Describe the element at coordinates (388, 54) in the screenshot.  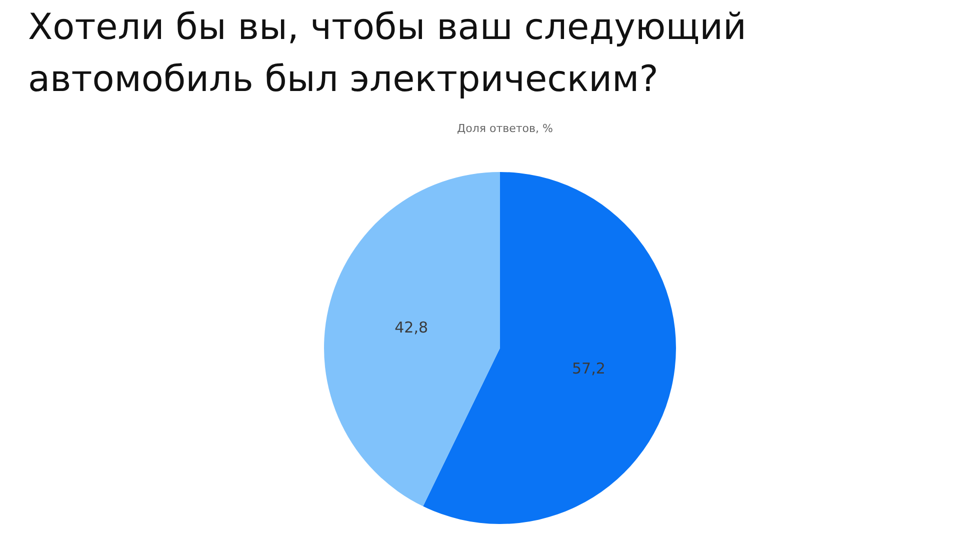
I see `chart-title: Хотели бы вы, чтобы ваш следующий автомобиль был электрическим?` at that location.